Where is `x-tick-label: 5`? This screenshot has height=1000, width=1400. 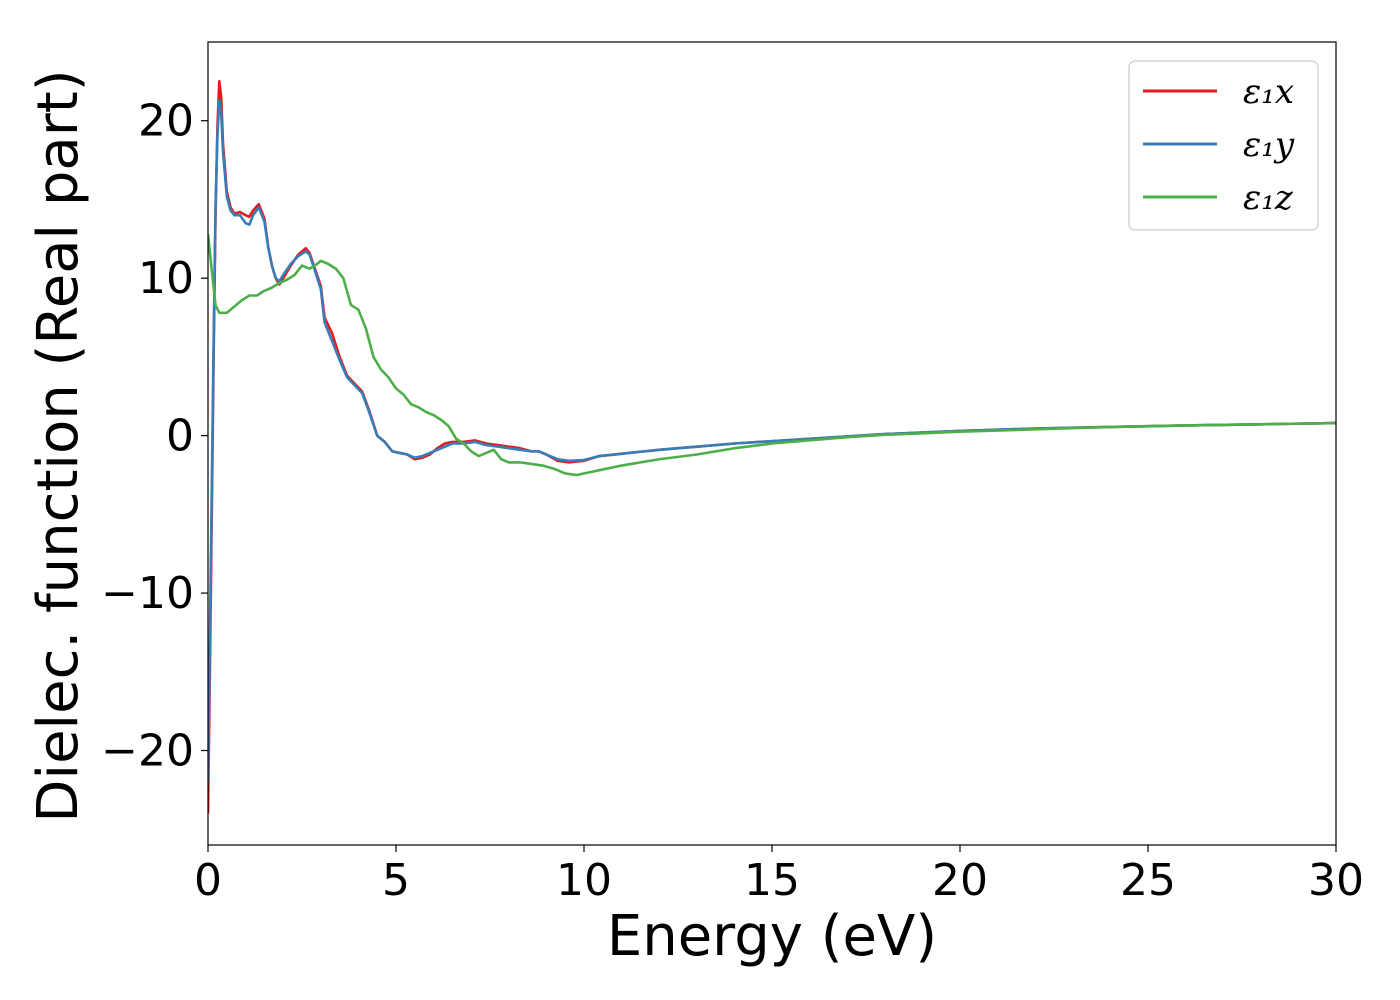 x-tick-label: 5 is located at coordinates (396, 880).